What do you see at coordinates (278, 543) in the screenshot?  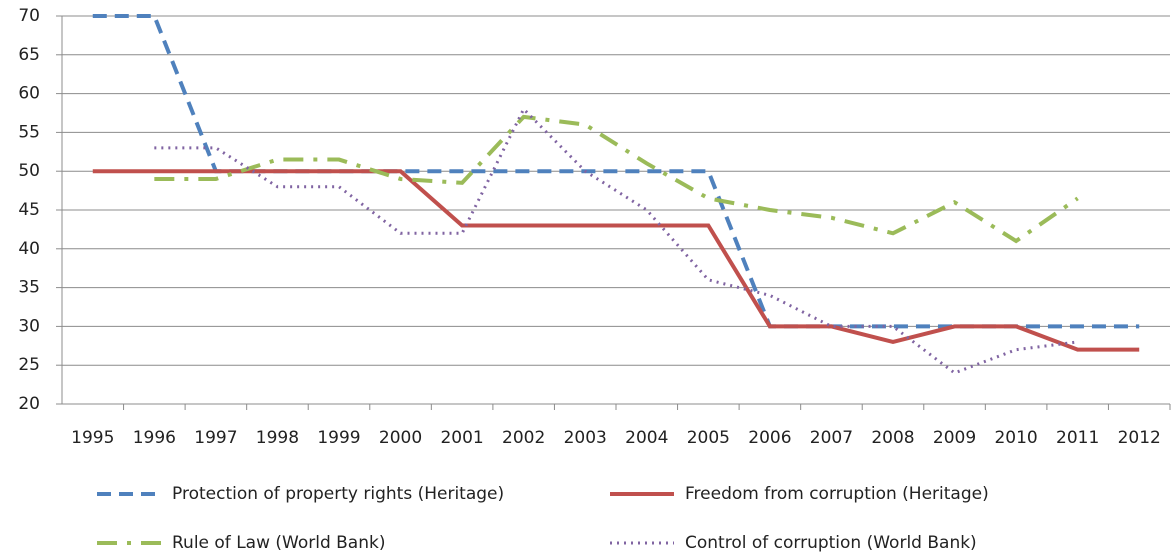 I see `legend-label: Rule of Law (World Bank)` at bounding box center [278, 543].